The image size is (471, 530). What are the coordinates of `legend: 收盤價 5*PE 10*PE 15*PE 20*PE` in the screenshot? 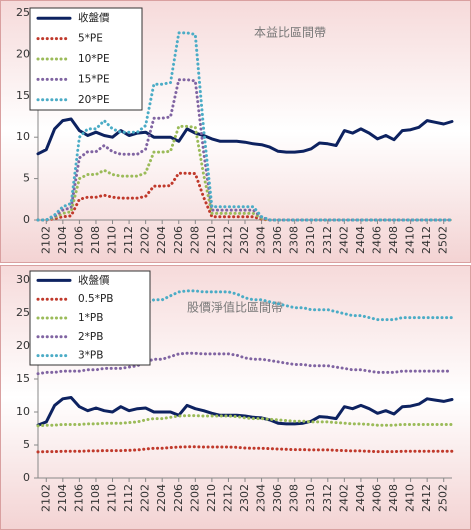 It's located at (86, 59).